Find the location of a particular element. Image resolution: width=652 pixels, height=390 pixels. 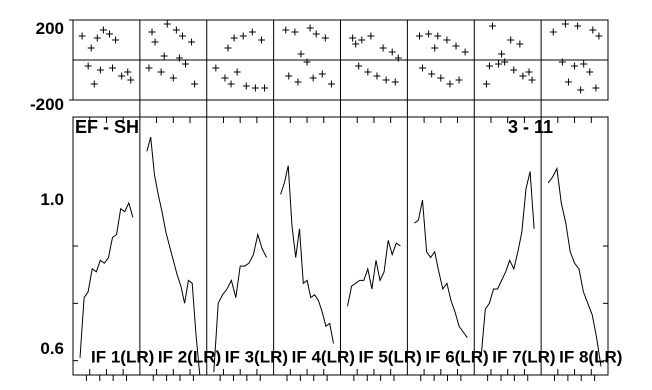

series-label: IF 2(LR) is located at coordinates (189, 357).